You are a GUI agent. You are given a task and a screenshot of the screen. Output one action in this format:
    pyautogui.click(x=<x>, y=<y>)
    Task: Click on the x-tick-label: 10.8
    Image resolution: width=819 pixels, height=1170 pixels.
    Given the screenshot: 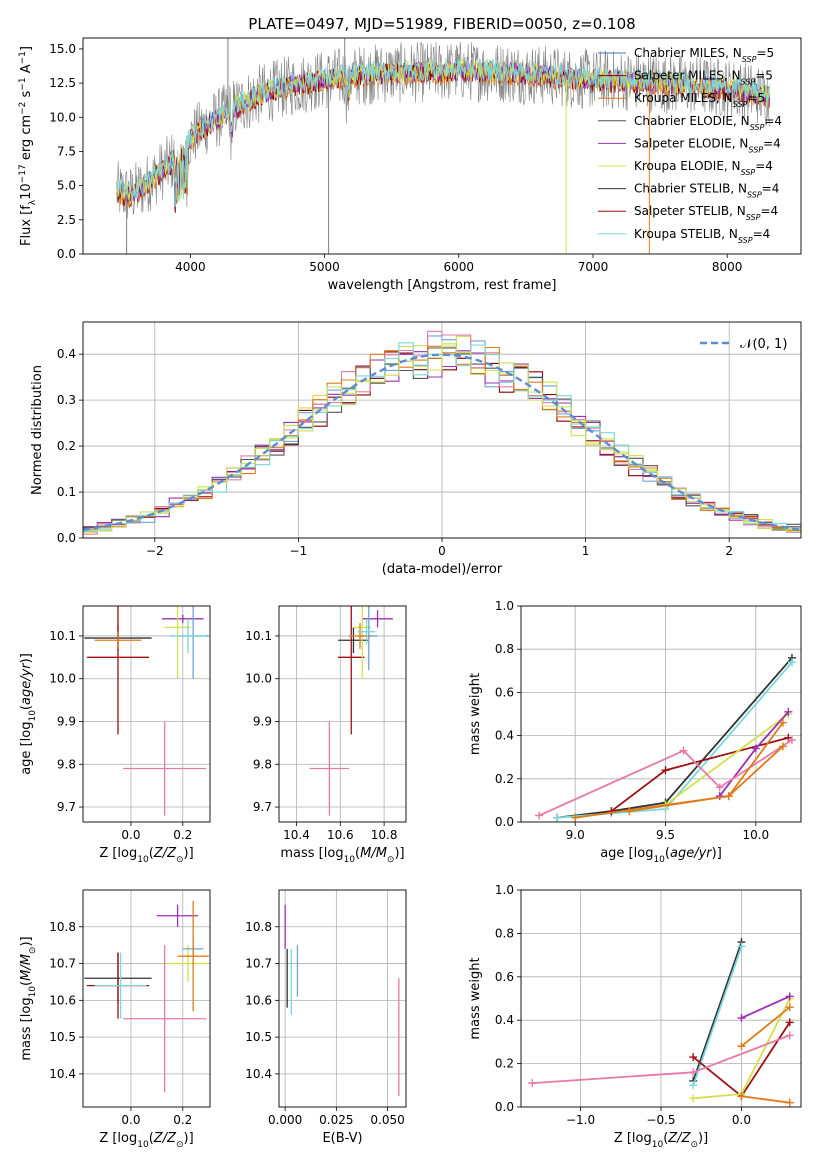 What is the action you would take?
    pyautogui.click(x=384, y=835)
    